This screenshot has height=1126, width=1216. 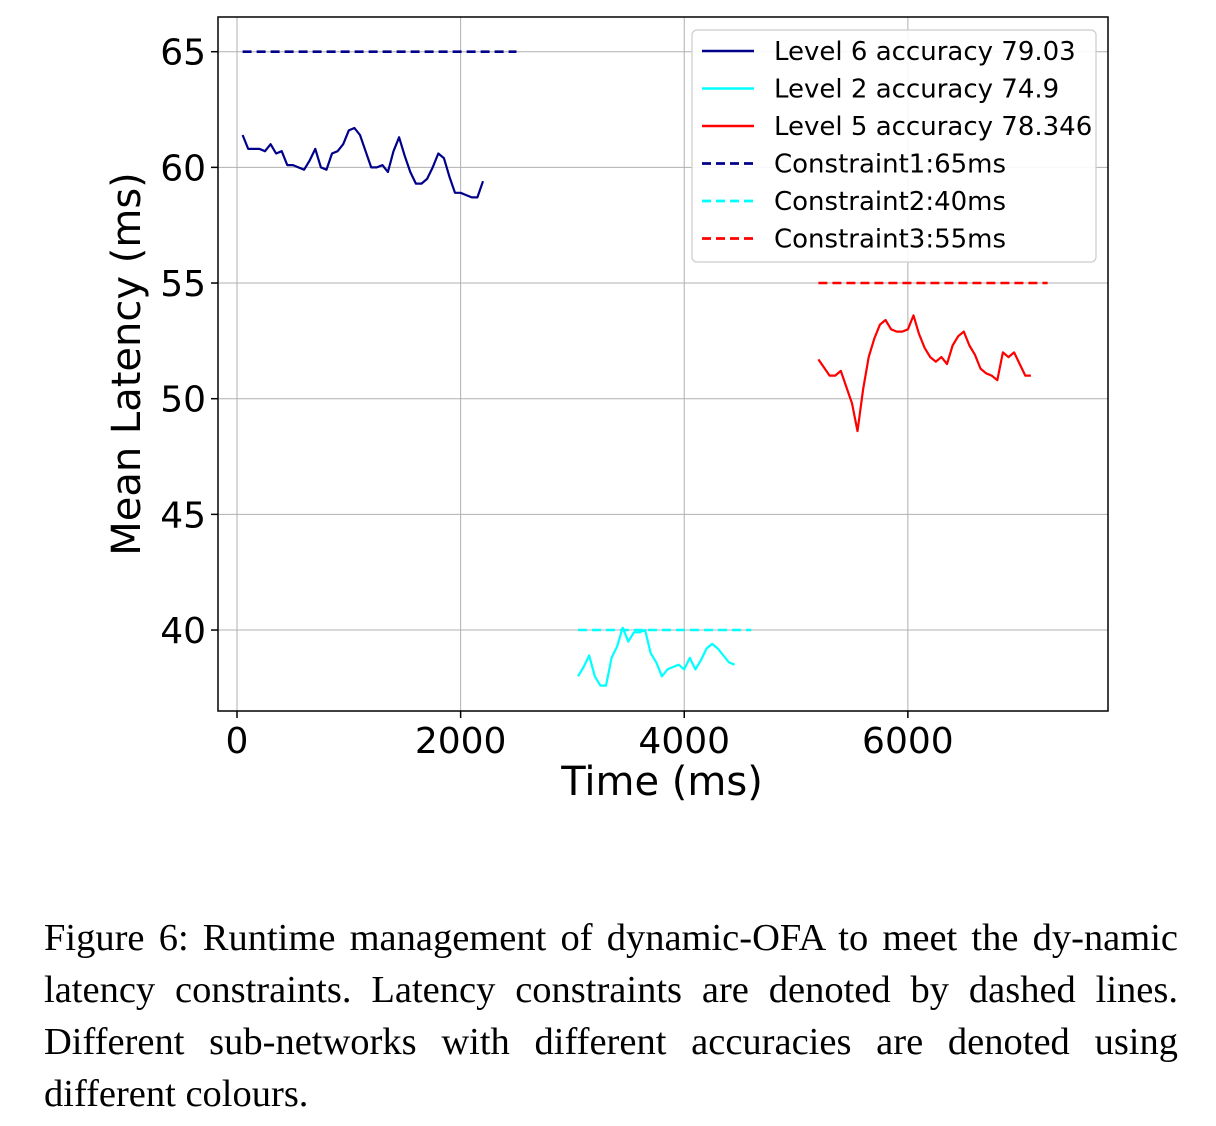 What do you see at coordinates (684, 741) in the screenshot?
I see `x-tick-label: 4000` at bounding box center [684, 741].